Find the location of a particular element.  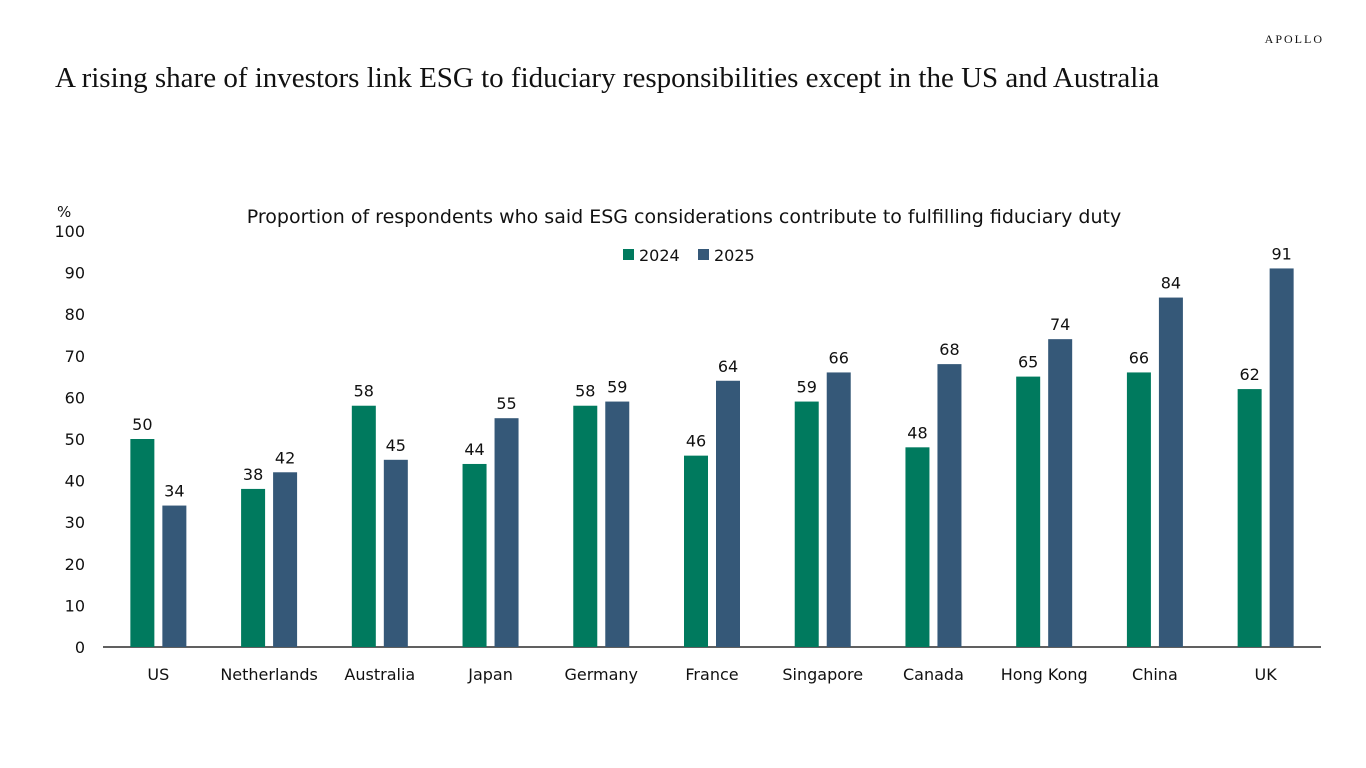

bar-2025-germany is located at coordinates (617, 524).